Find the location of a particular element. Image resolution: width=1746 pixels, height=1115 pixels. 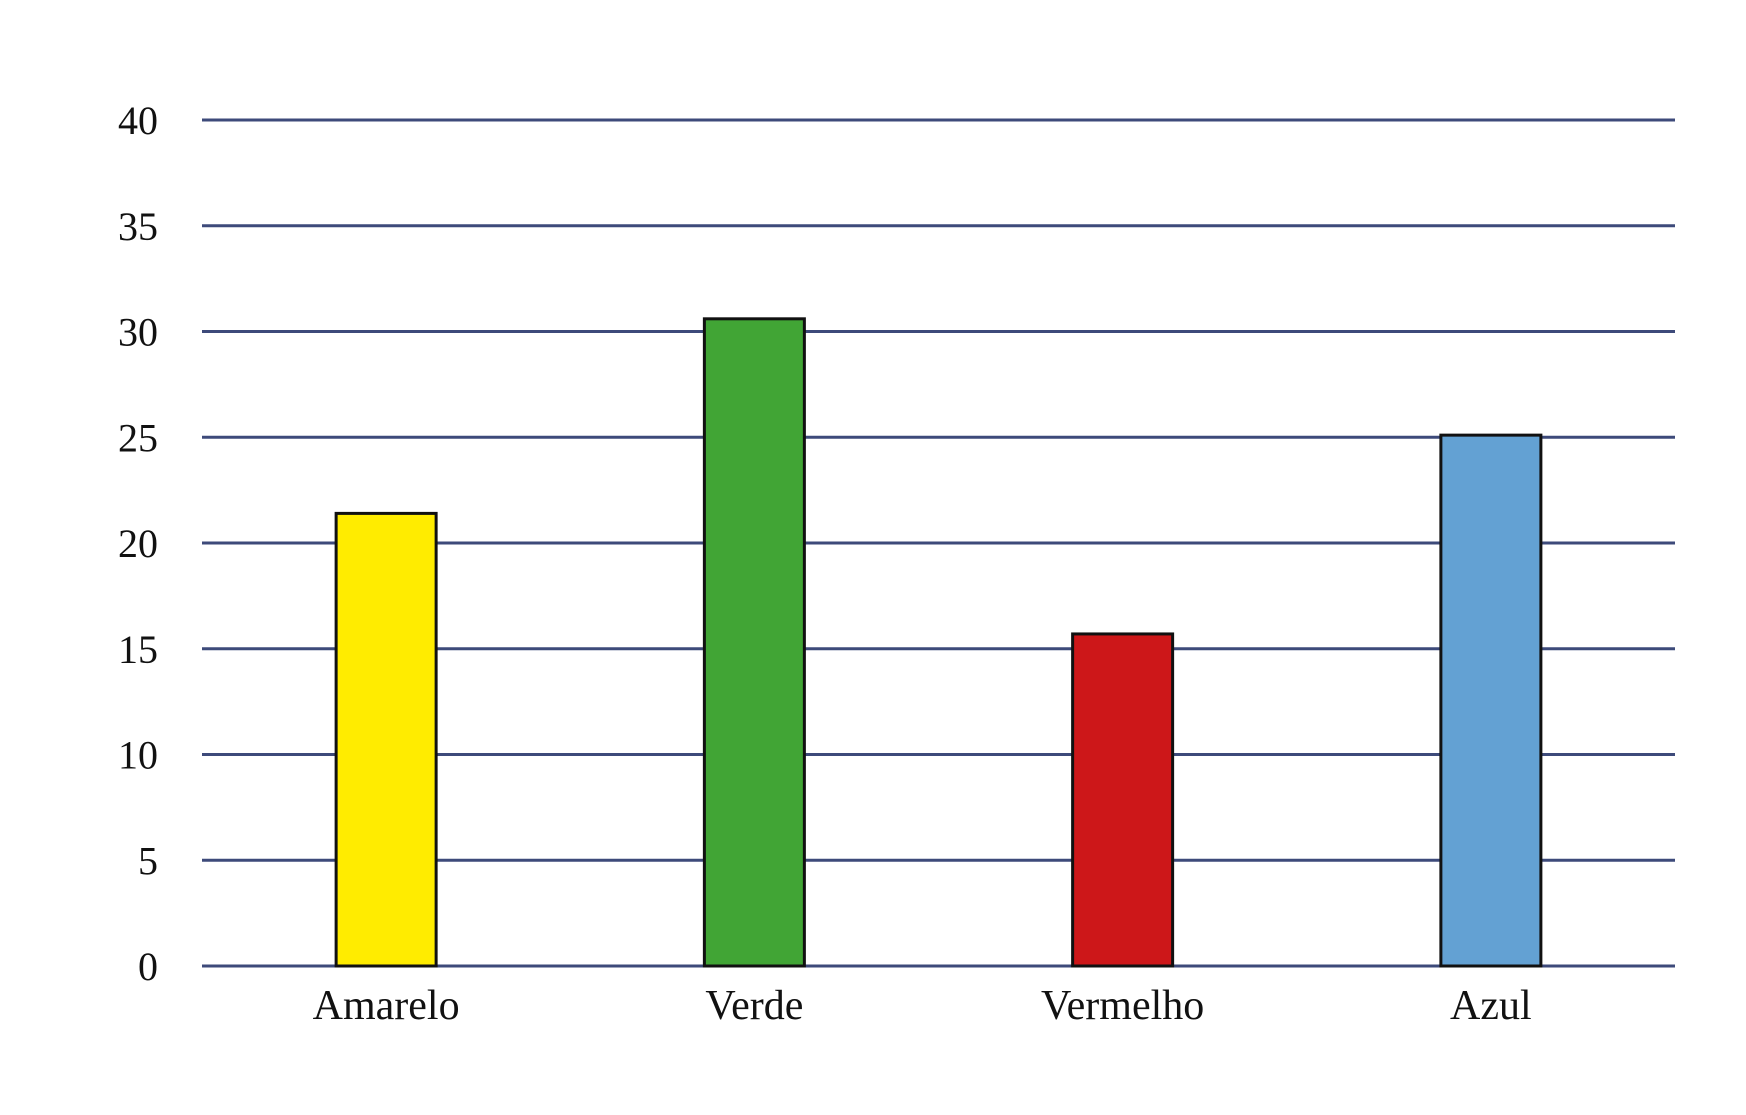

y-axis-tick-labels: 0 5 10 15 20 25 30 35 40 is located at coordinates (138, 543).